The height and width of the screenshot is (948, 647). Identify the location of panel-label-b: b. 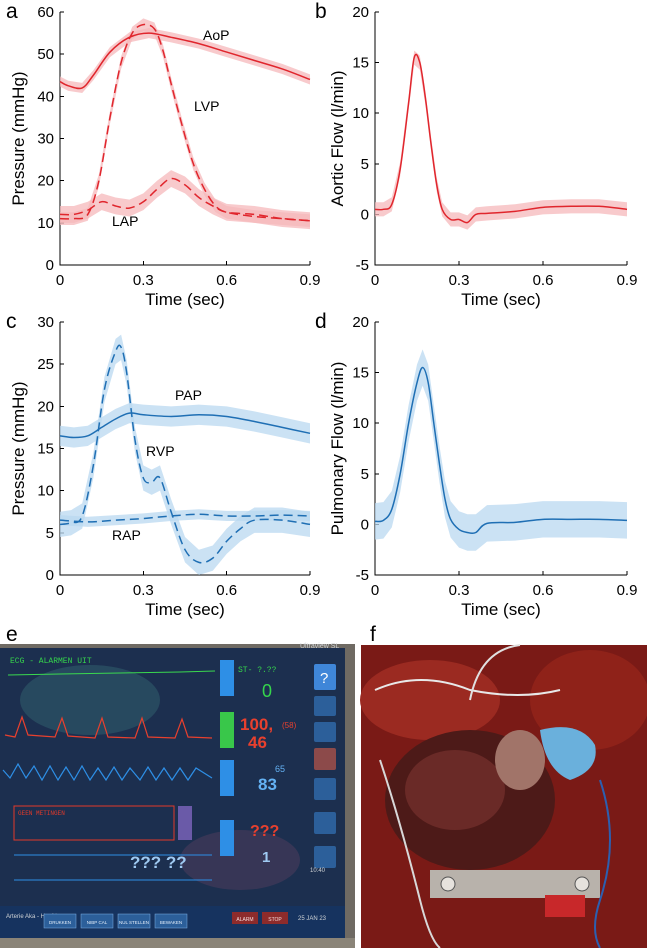
(321, 11).